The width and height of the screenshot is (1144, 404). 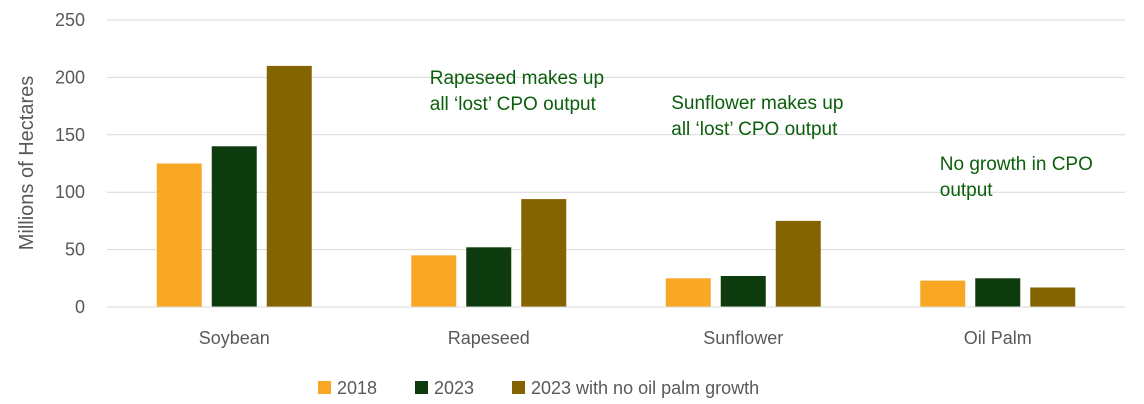 I want to click on y-tick-label: 150, so click(x=70, y=135).